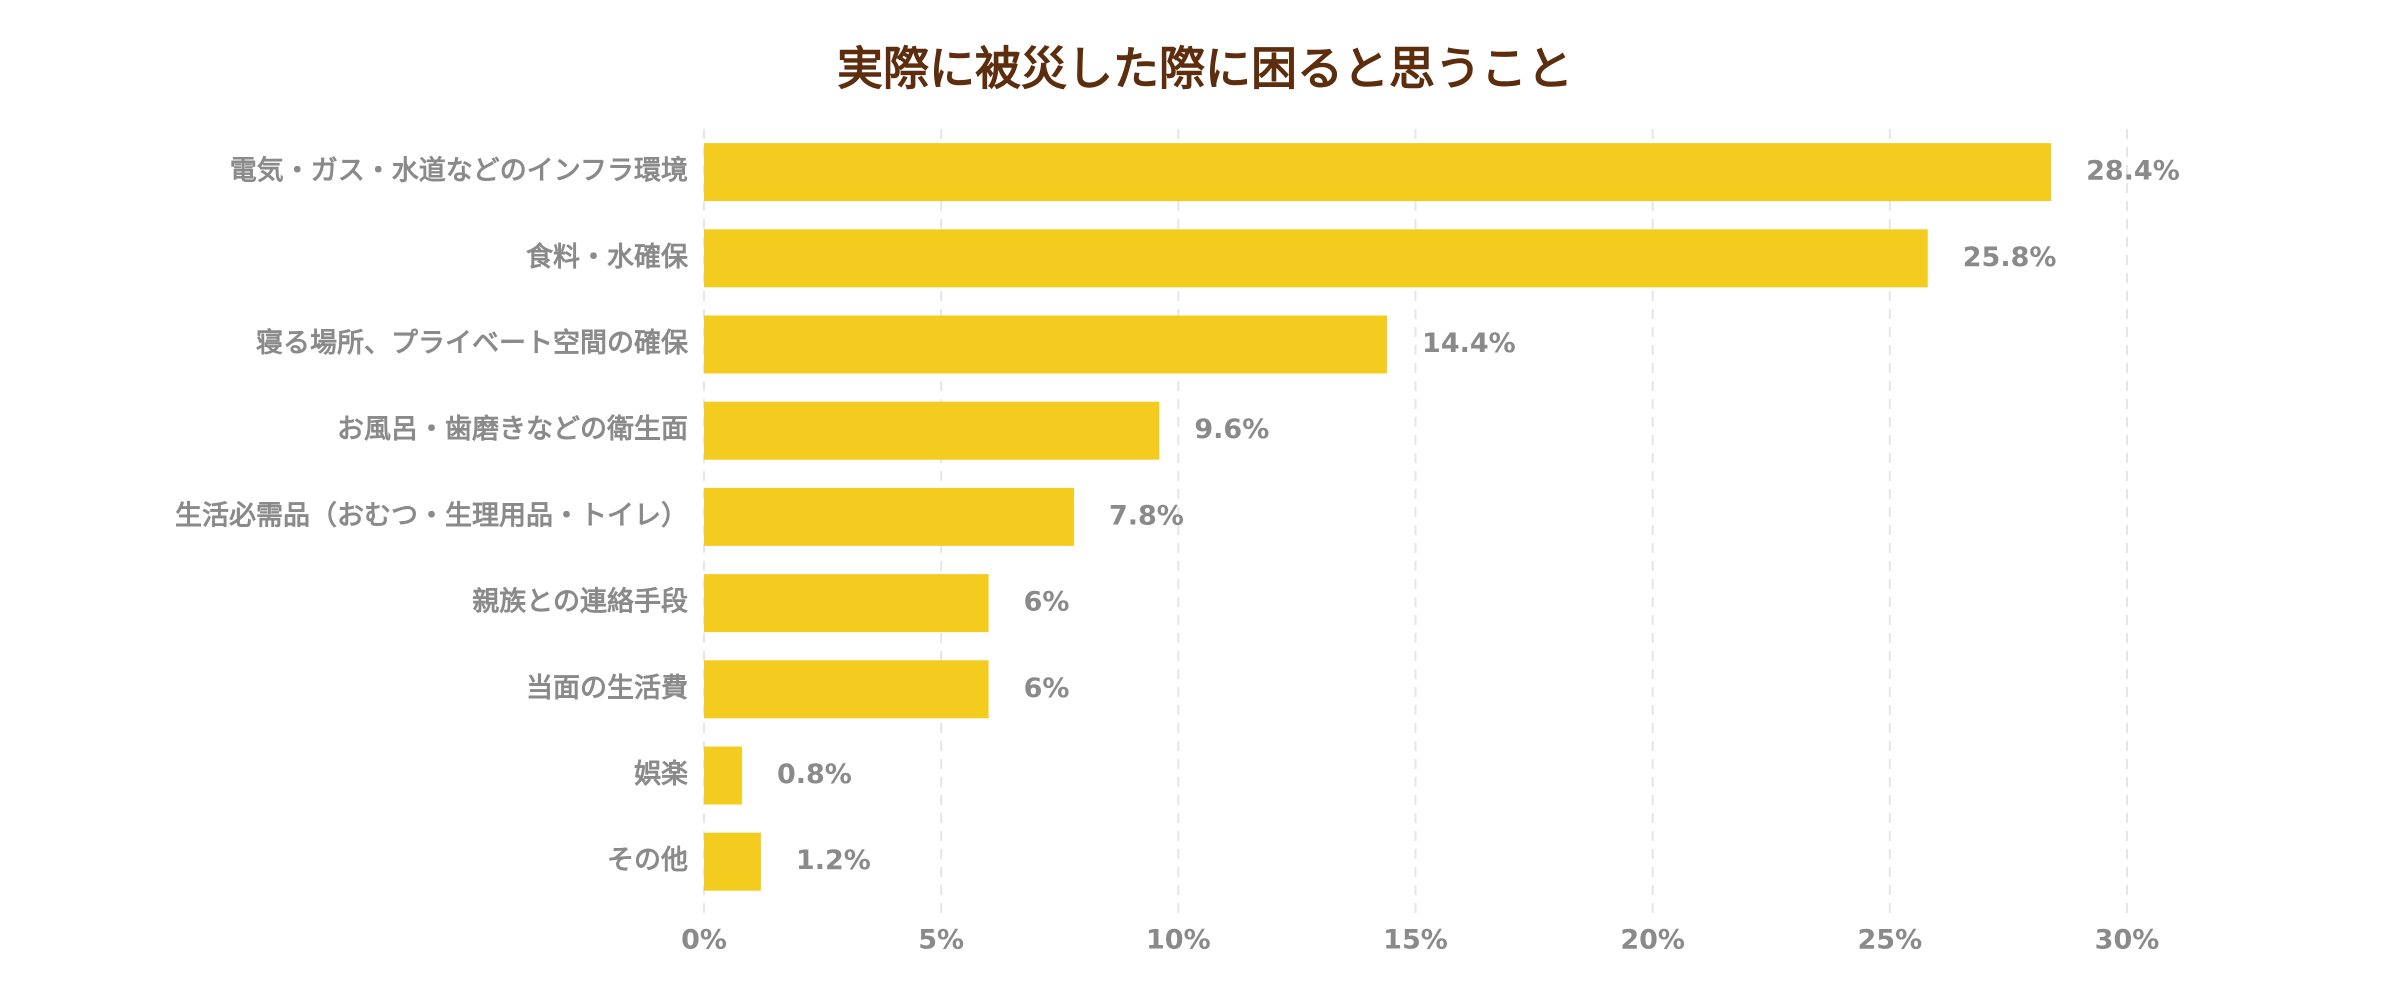 The height and width of the screenshot is (1000, 2400). I want to click on x-tick-label: 30%, so click(2127, 940).